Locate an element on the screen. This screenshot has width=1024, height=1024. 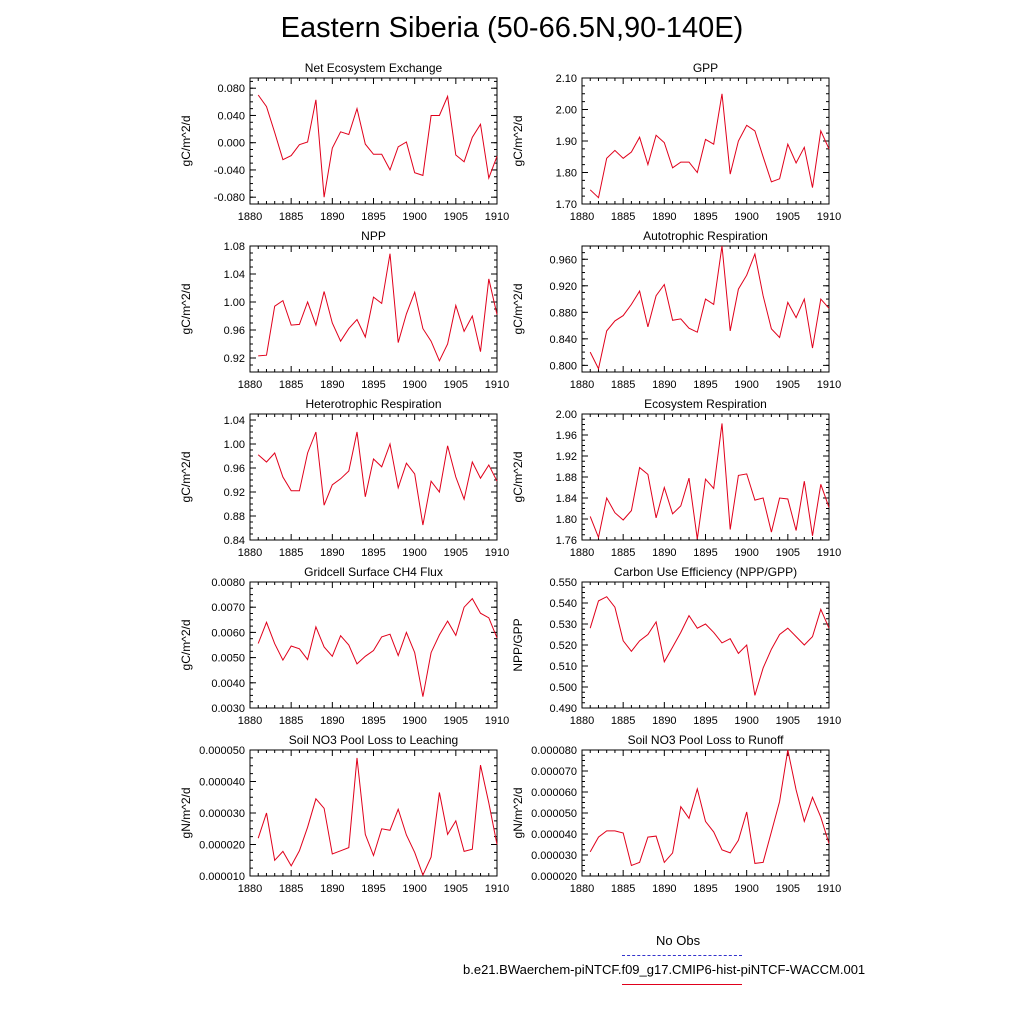
y-tick-label: 0.96 is located at coordinates (234, 331).